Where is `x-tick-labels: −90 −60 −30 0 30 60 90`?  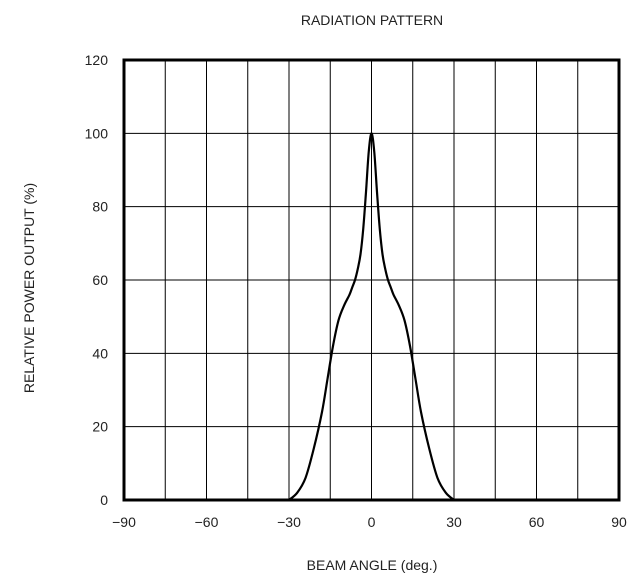 x-tick-labels: −90 −60 −30 0 30 60 90 is located at coordinates (369, 522).